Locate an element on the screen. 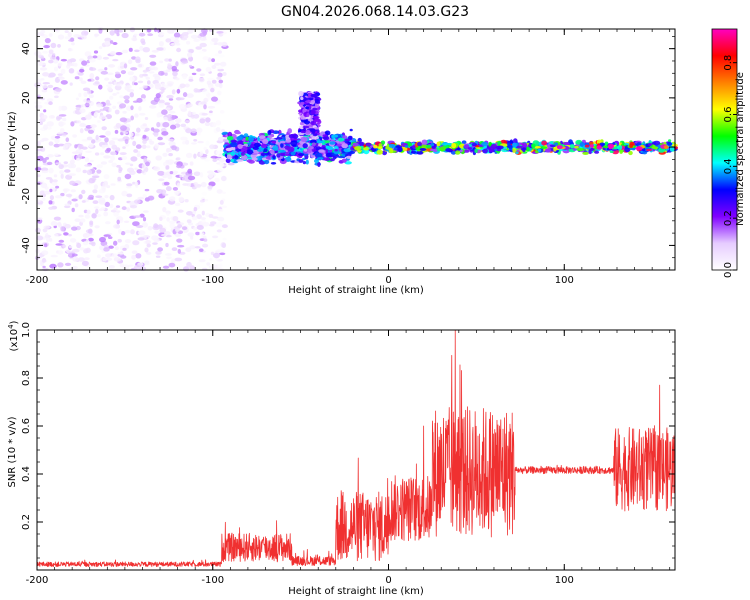 The width and height of the screenshot is (750, 600). spectrogram-x-tick-label: 100 is located at coordinates (564, 280).